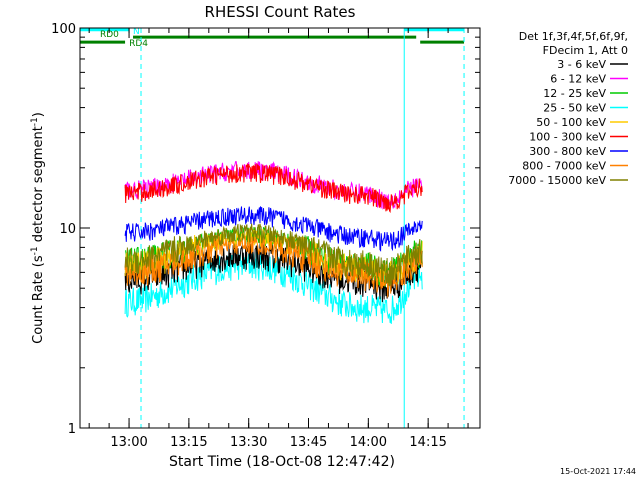 The height and width of the screenshot is (480, 640). Describe the element at coordinates (578, 79) in the screenshot. I see `legend-entry-label: 6 - 12 keV` at that location.